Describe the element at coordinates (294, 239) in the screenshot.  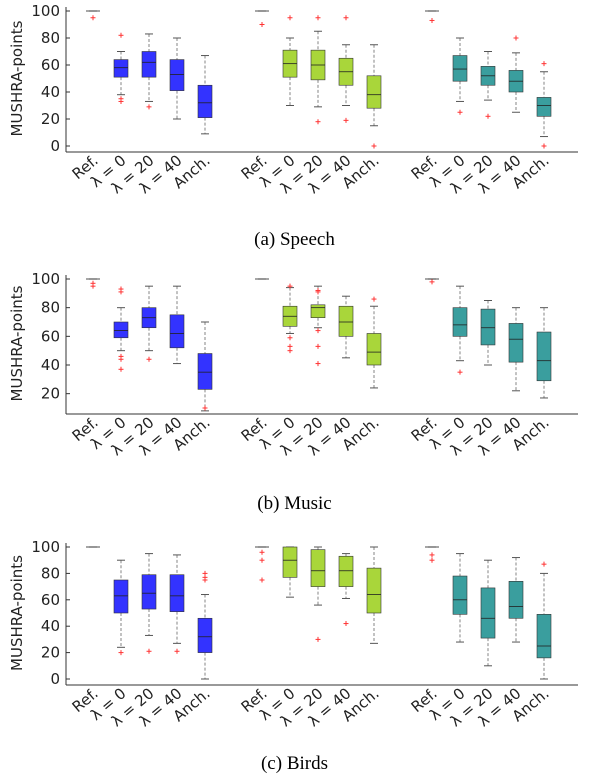
I see `speech-caption: (a) Speech` at that location.